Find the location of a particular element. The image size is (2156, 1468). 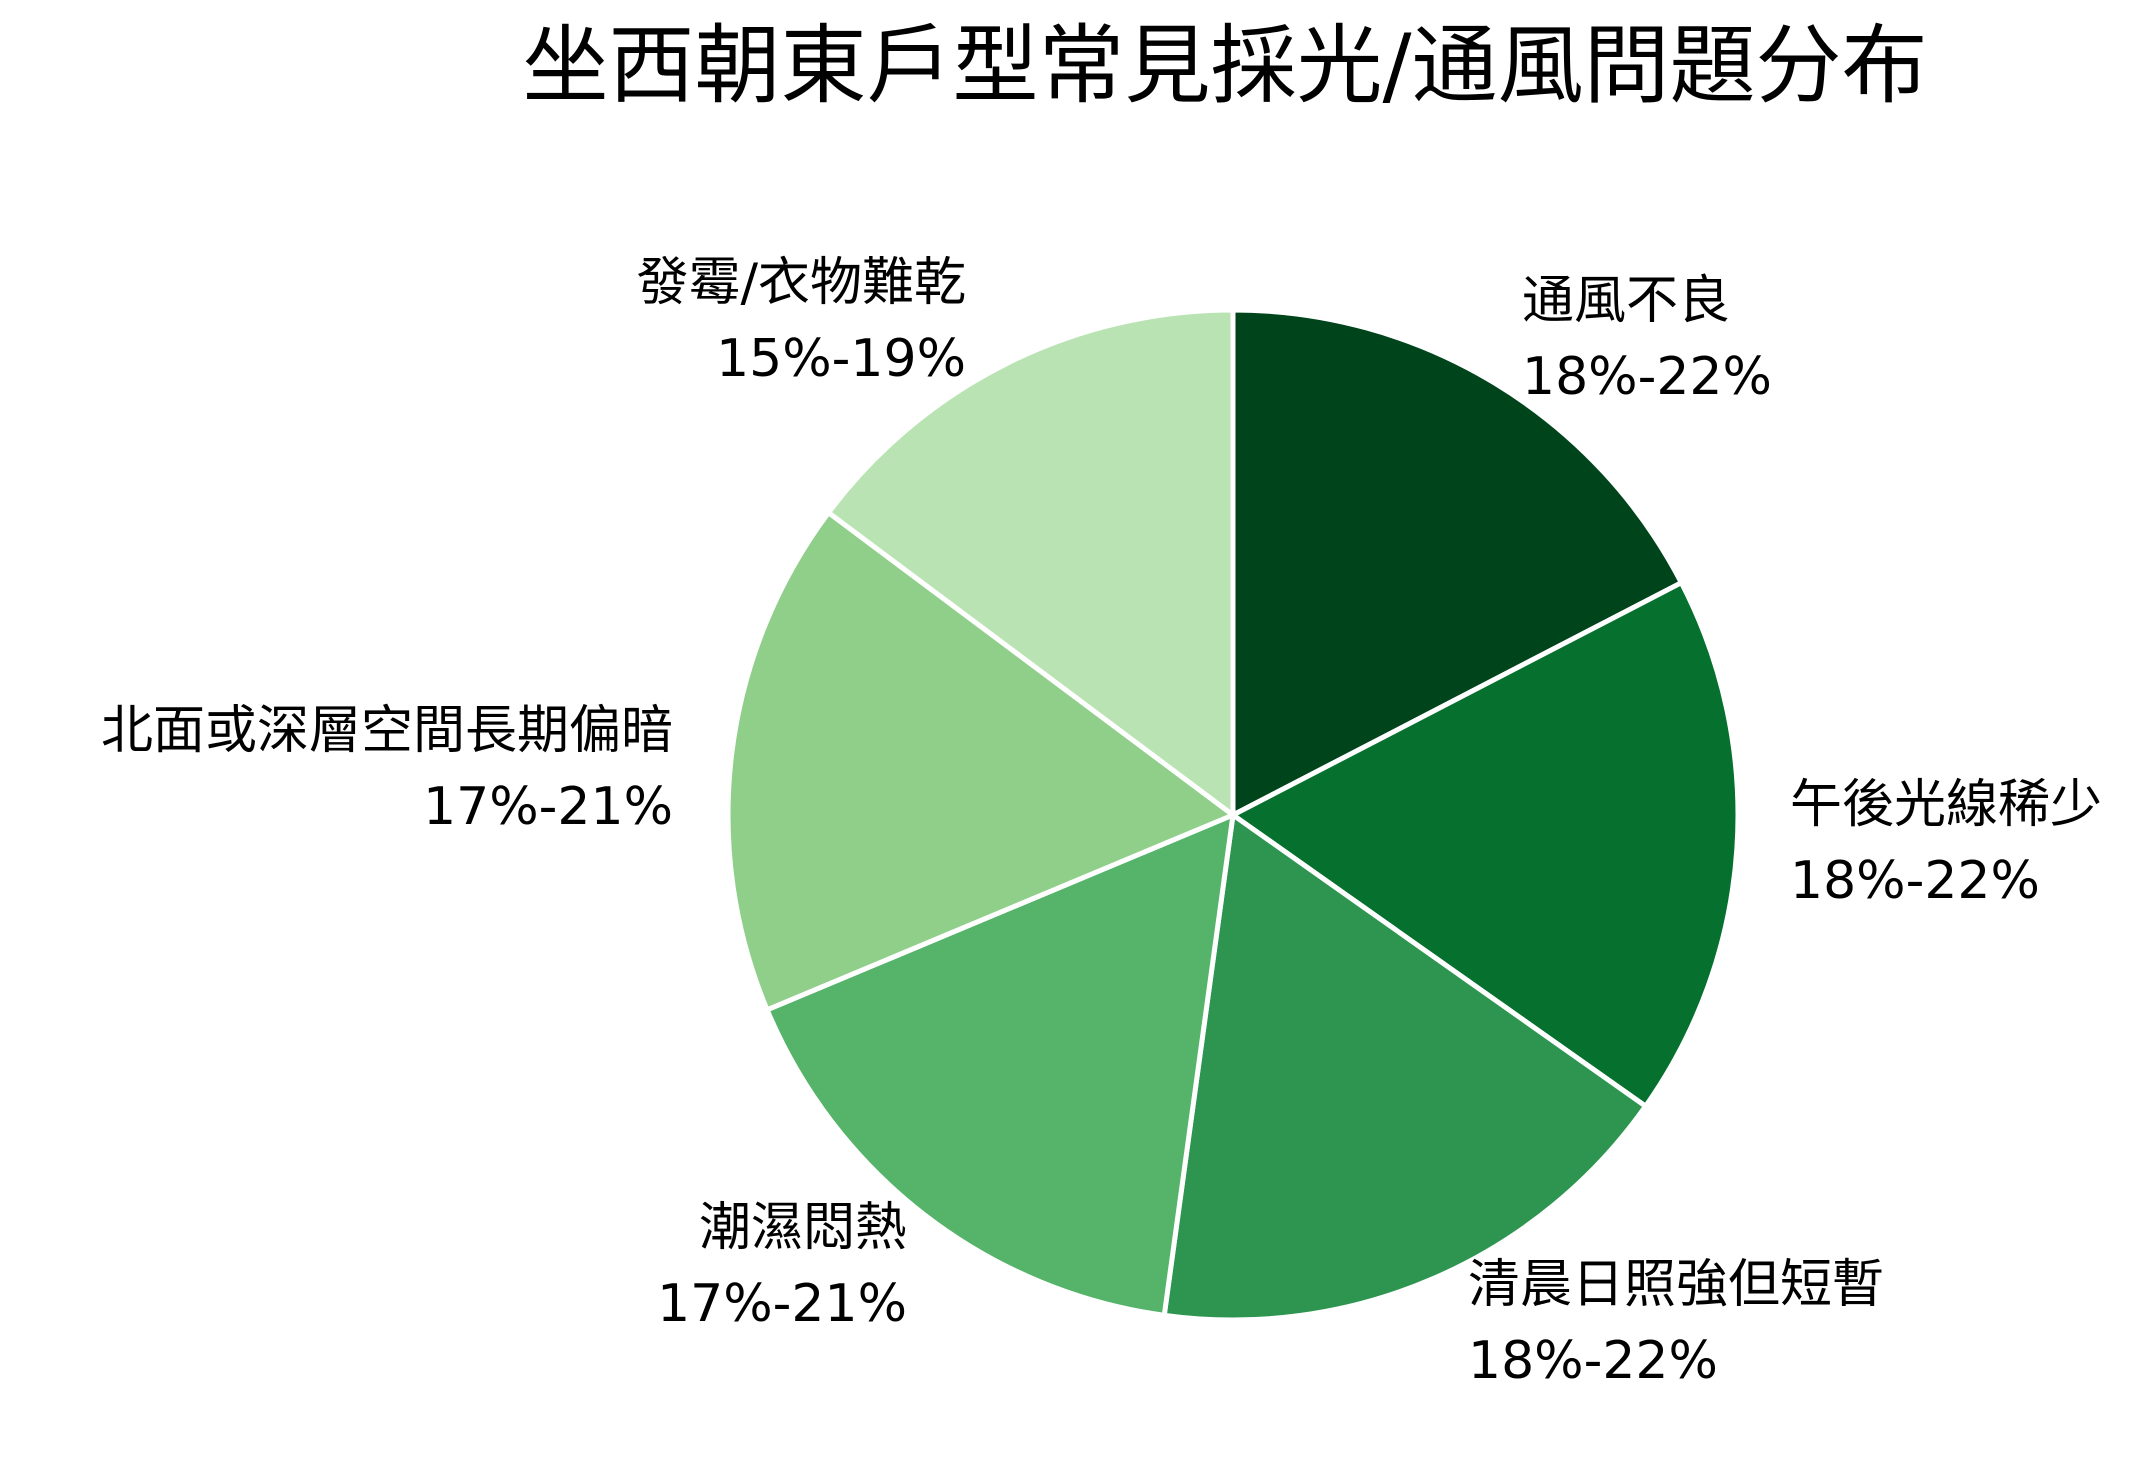

slice-label: 清晨日照強但短暫 is located at coordinates (1676, 1285).